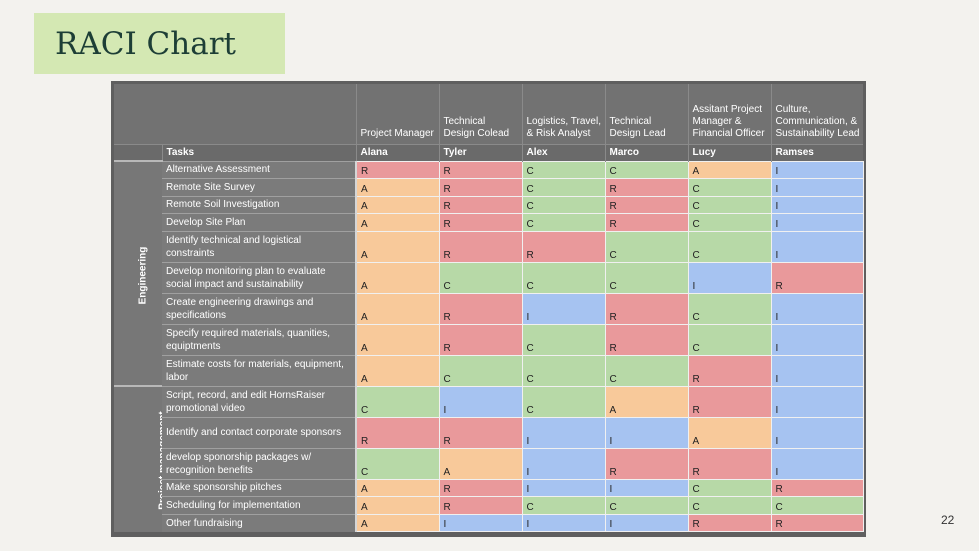 Image resolution: width=979 pixels, height=551 pixels. Describe the element at coordinates (259, 222) in the screenshot. I see `task-name: Develop Site Plan` at that location.